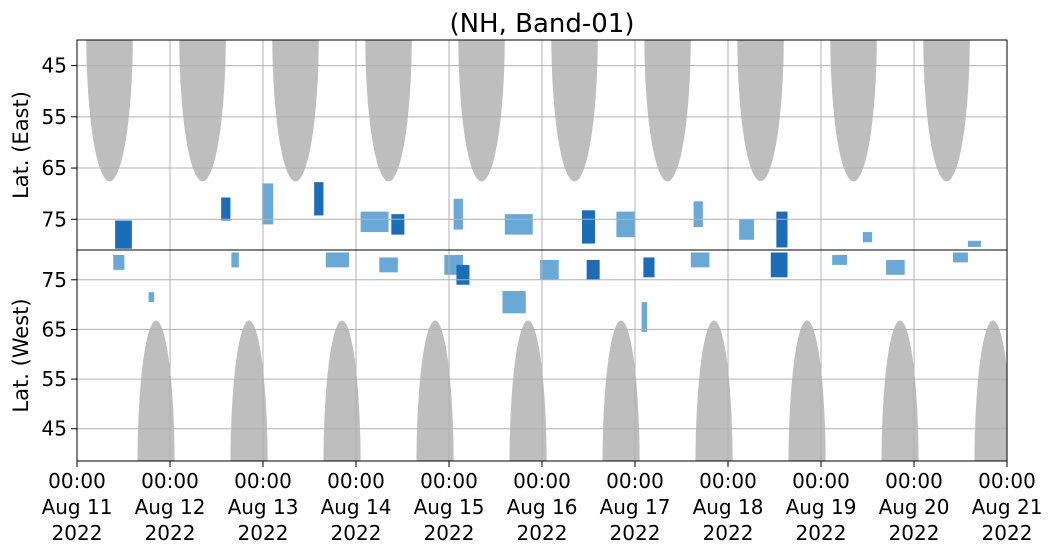 The image size is (1056, 556). What do you see at coordinates (170, 533) in the screenshot?
I see `x-tick-label-year-1: 2022` at bounding box center [170, 533].